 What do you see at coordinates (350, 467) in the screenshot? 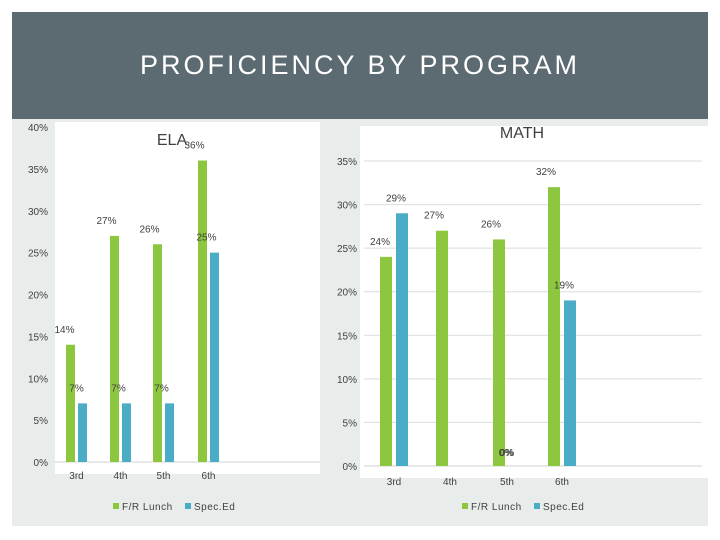
I see `math-y-tick-label: 0%` at bounding box center [350, 467].